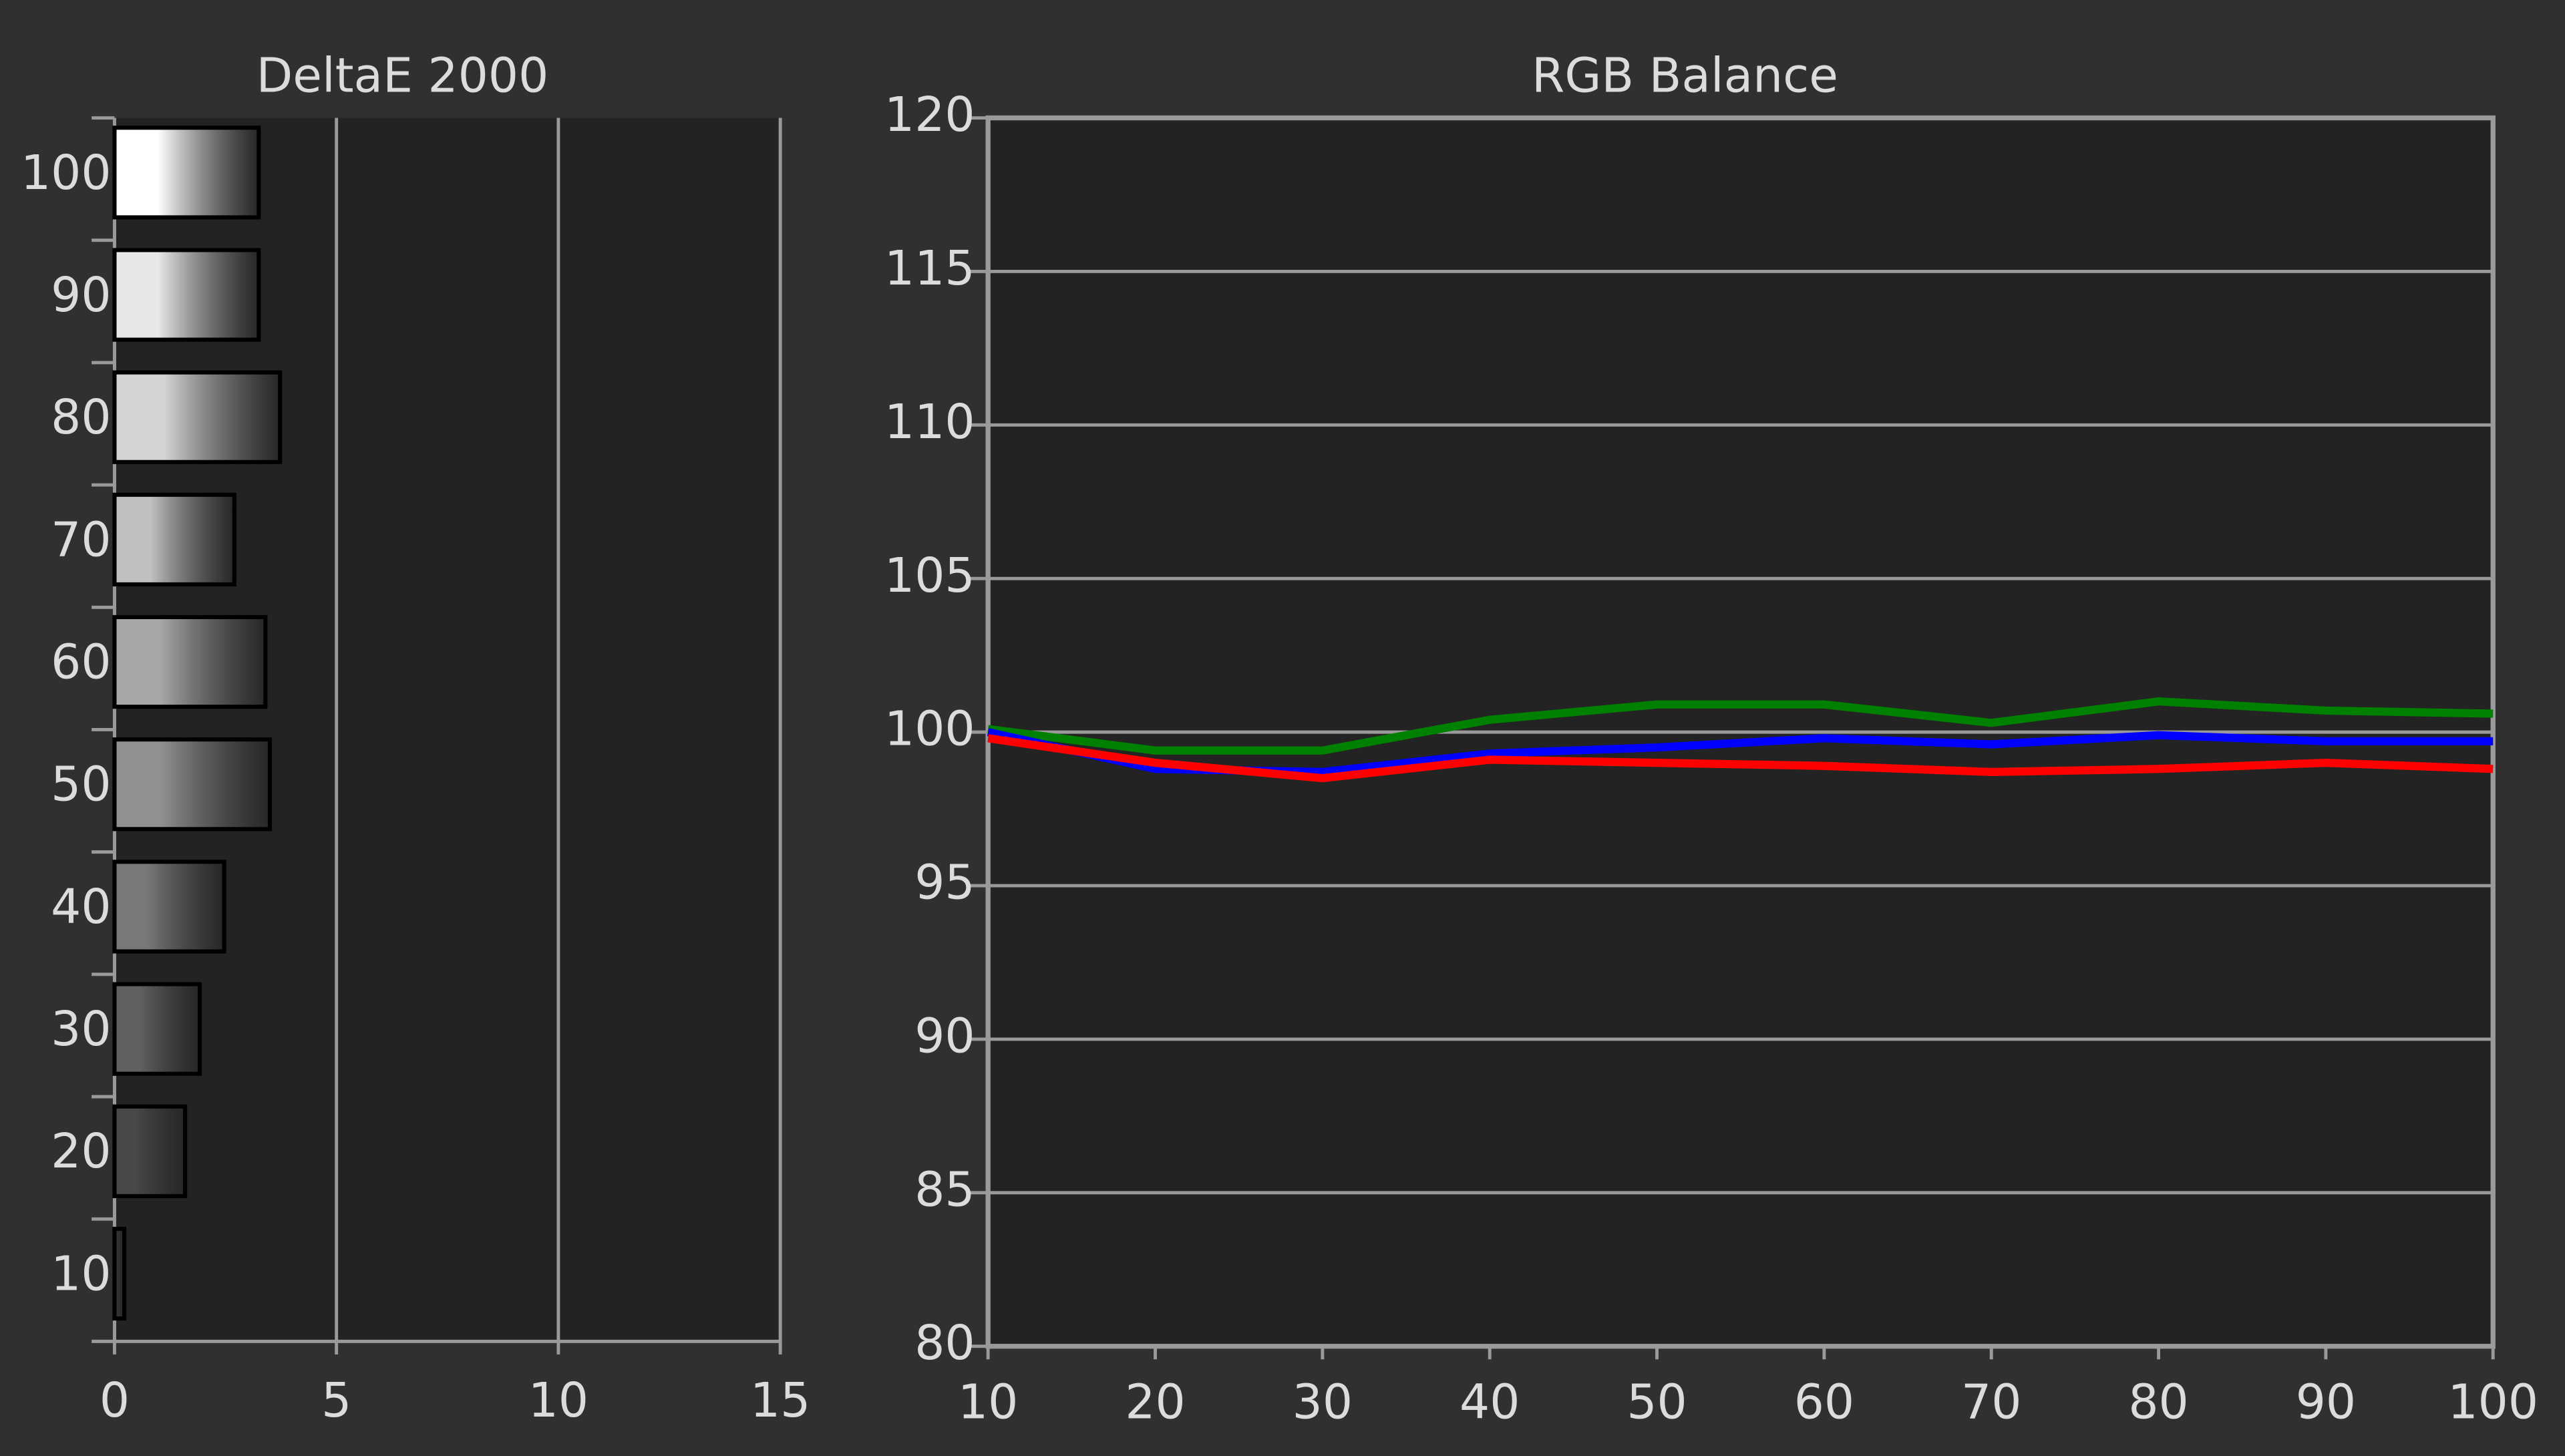 The height and width of the screenshot is (1456, 2565). What do you see at coordinates (81, 1151) in the screenshot?
I see `y-tick-label: 20` at bounding box center [81, 1151].